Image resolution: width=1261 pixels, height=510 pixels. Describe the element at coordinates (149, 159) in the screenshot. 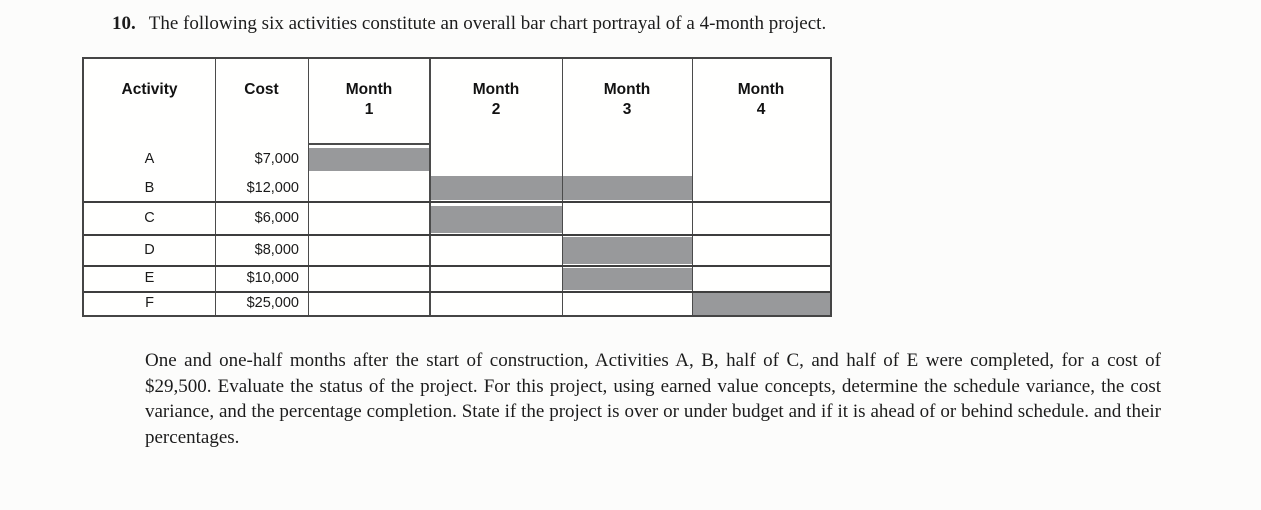

I see `activity-cell: A` at that location.